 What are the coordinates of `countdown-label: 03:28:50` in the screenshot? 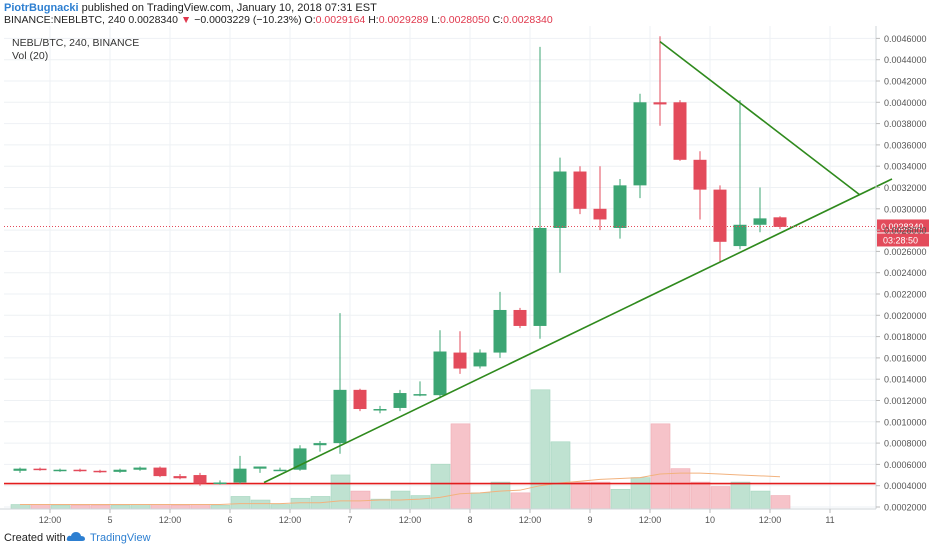 It's located at (900, 240).